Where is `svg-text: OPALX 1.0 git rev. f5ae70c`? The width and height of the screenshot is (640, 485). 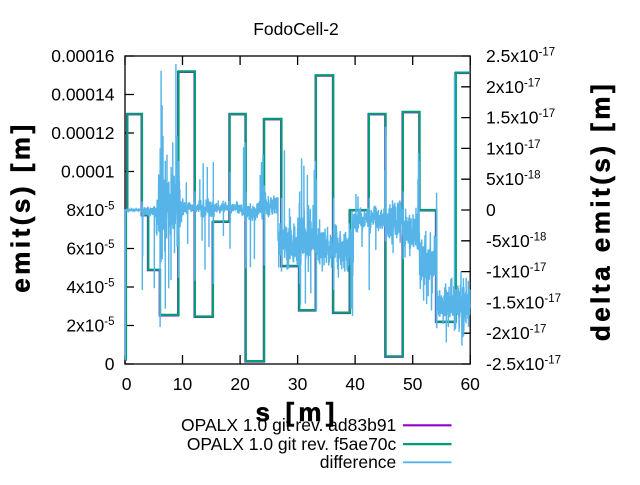 svg-text: OPALX 1.0 git rev. f5ae70c is located at coordinates (292, 444).